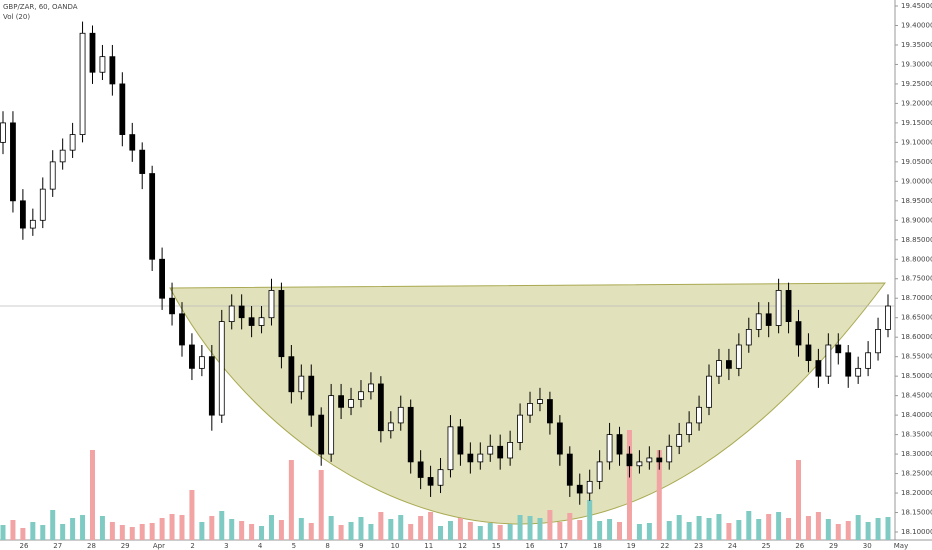 This screenshot has height=550, width=932. I want to click on x-tick-label: 17, so click(563, 546).